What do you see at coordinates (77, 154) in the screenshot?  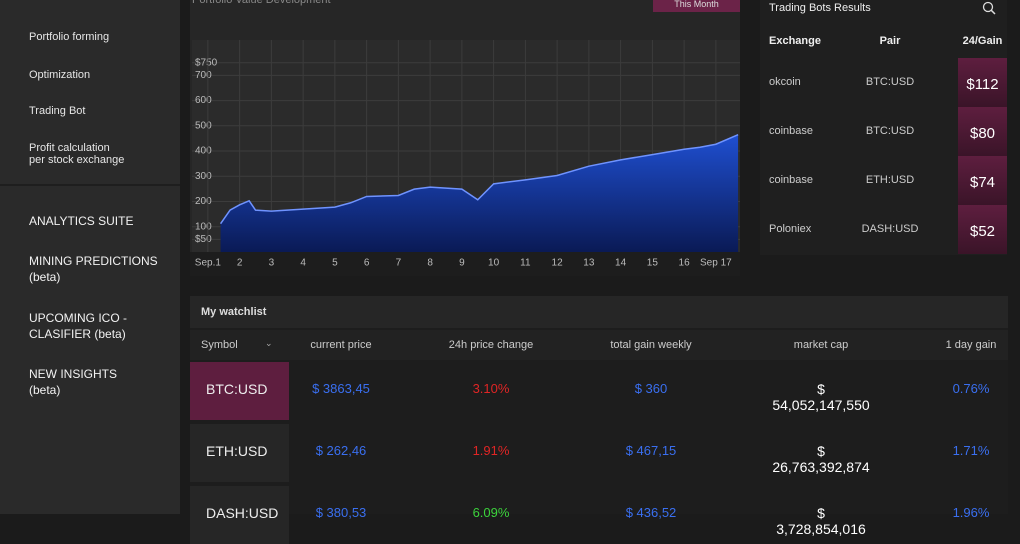 I see `nav-item: Profit calculation per stock exchange` at bounding box center [77, 154].